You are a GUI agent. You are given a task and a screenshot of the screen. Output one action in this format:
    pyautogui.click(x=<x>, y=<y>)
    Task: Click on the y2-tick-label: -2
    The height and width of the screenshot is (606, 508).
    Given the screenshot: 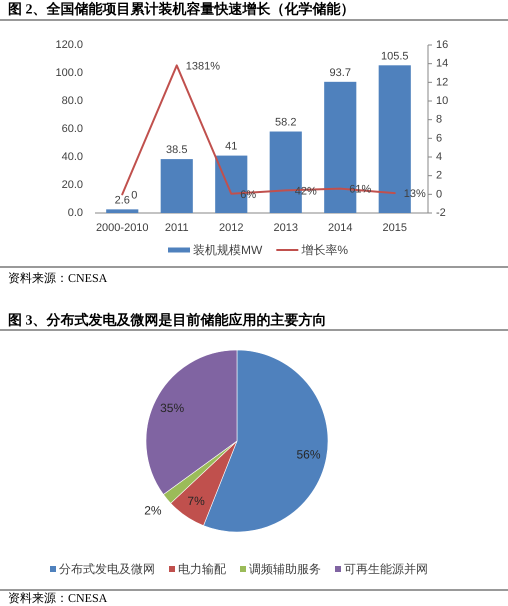 What is the action you would take?
    pyautogui.click(x=441, y=213)
    